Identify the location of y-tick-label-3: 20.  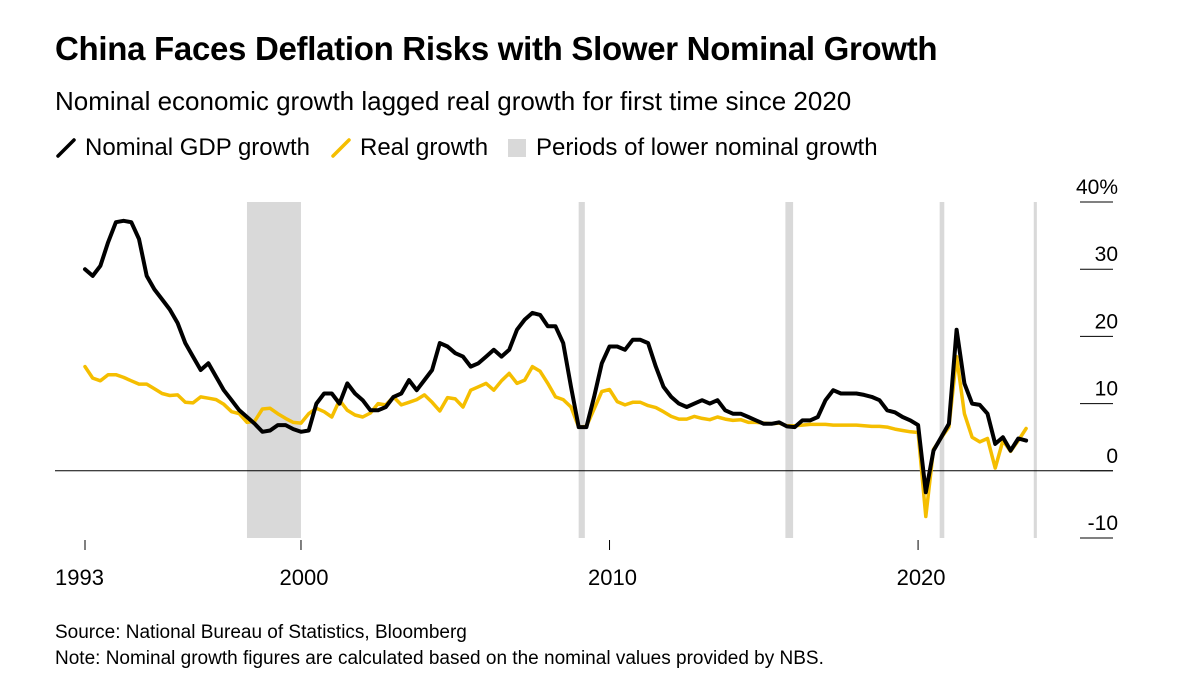
(1106, 321).